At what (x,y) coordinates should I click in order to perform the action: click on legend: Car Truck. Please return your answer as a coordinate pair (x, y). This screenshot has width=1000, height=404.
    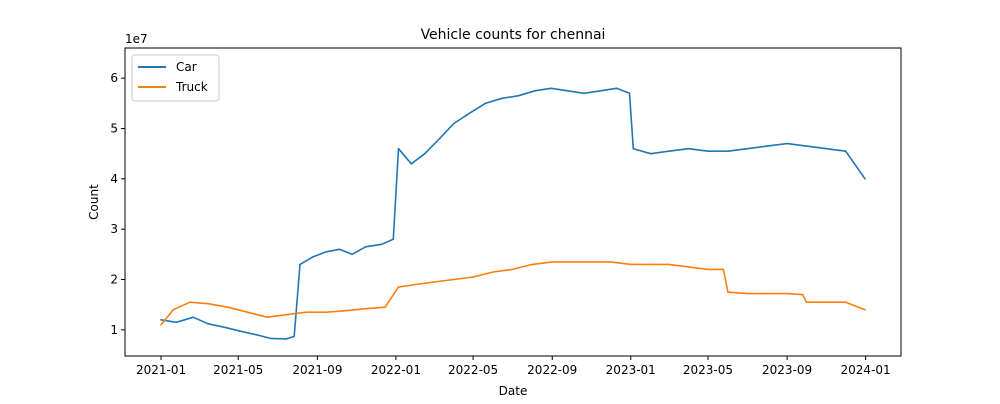
    Looking at the image, I should click on (175, 78).